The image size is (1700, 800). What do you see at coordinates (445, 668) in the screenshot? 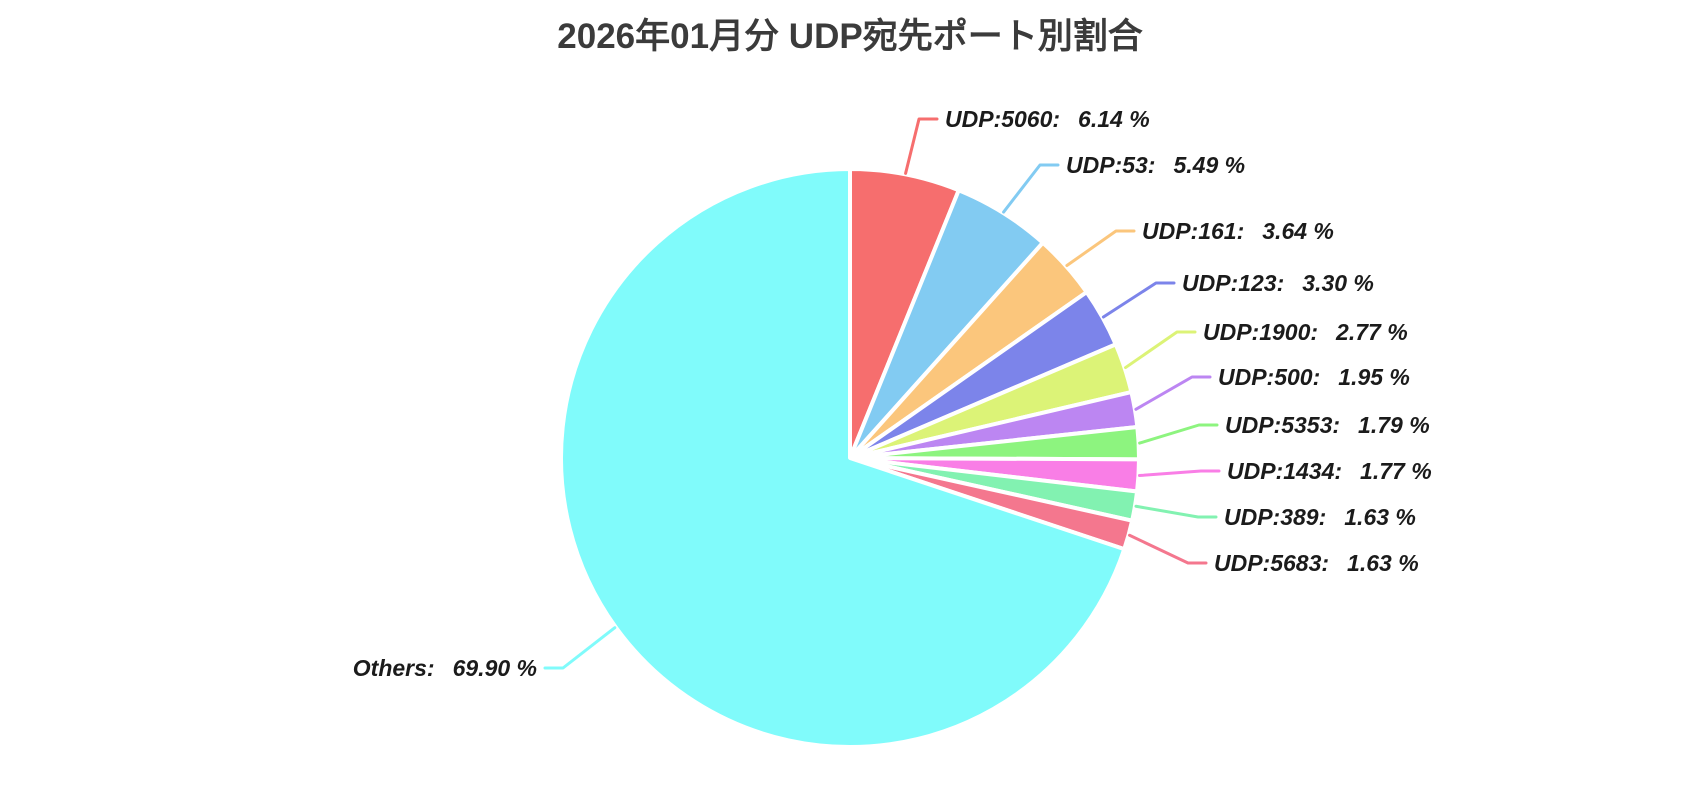
I see `slice-label-others: Others: 69.90 %` at bounding box center [445, 668].